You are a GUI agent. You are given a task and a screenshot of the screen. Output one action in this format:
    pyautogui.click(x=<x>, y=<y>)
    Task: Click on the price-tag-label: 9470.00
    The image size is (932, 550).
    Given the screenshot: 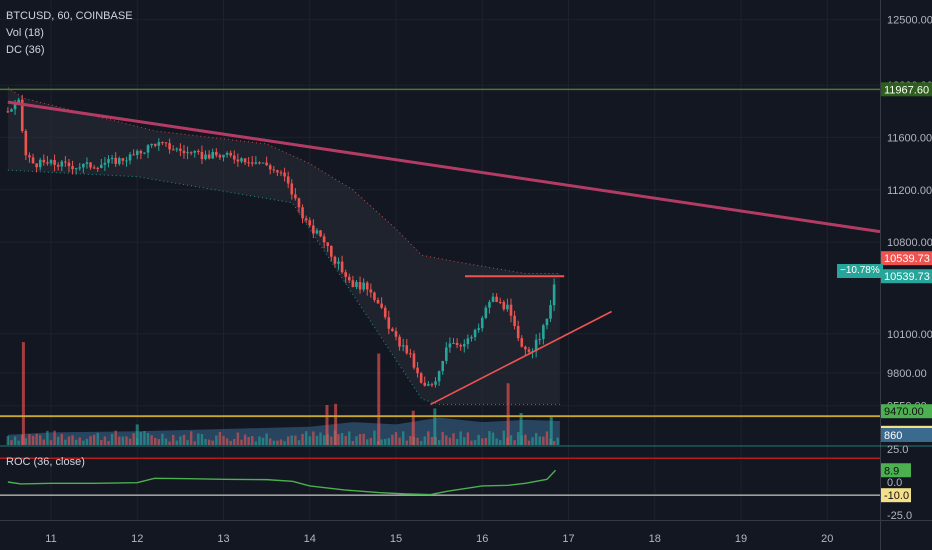 What is the action you would take?
    pyautogui.click(x=904, y=412)
    